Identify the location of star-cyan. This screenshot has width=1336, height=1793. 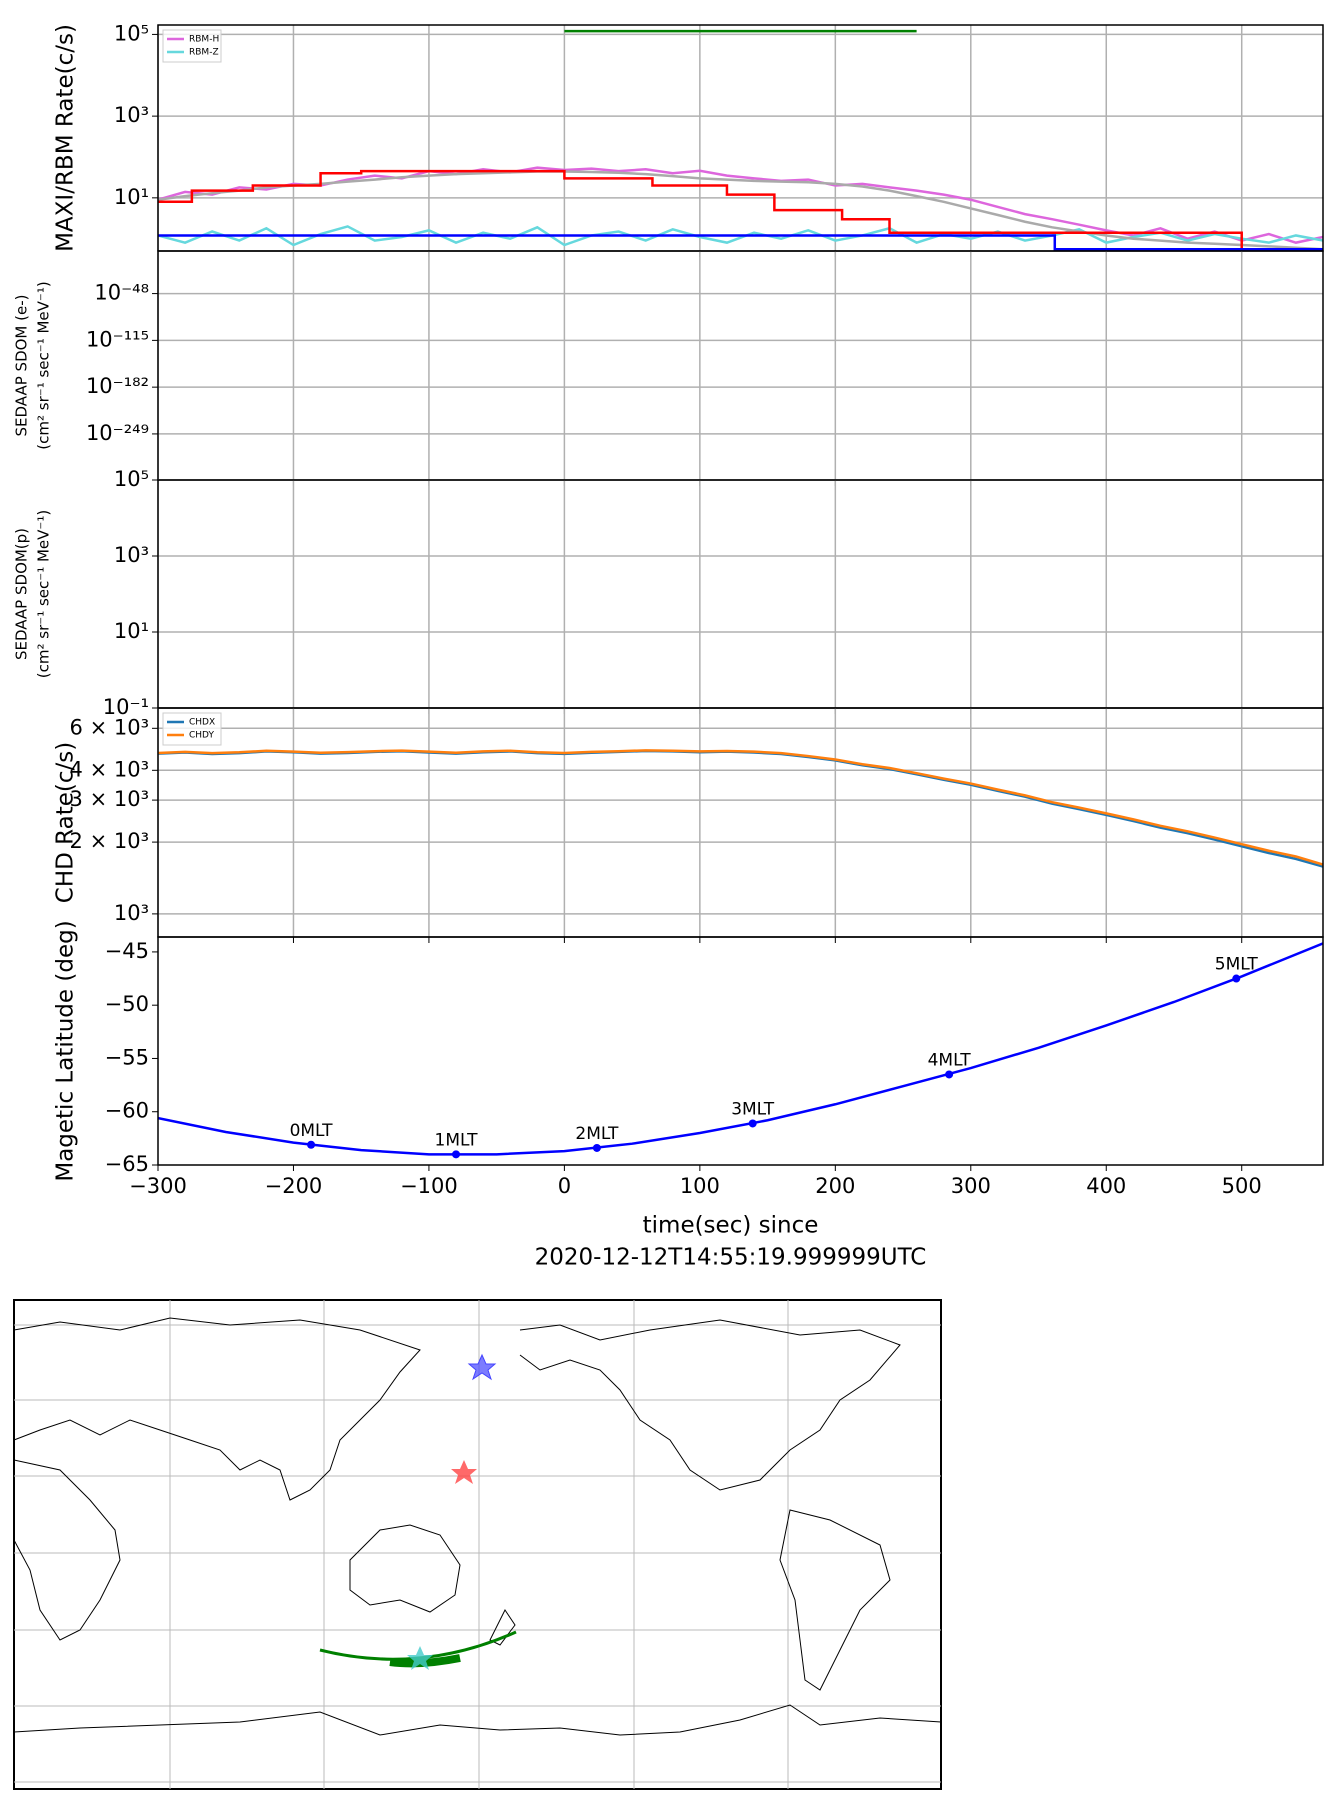
(420, 1658).